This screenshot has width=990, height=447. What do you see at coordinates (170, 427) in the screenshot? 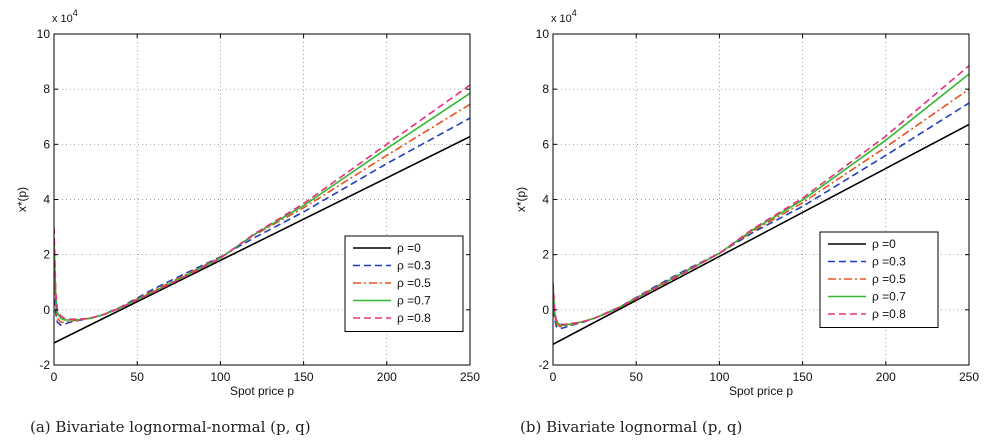
I see `panel-caption: (a) Bivariate lognormal-normal (p, q)` at bounding box center [170, 427].